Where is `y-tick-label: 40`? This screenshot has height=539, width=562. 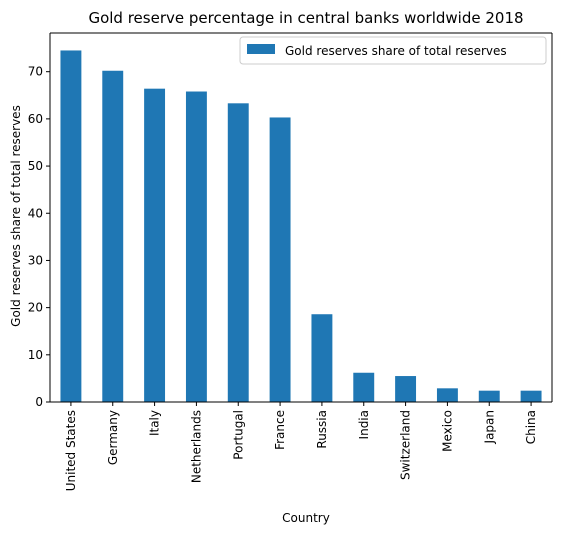
y-tick-label: 40 is located at coordinates (35, 213).